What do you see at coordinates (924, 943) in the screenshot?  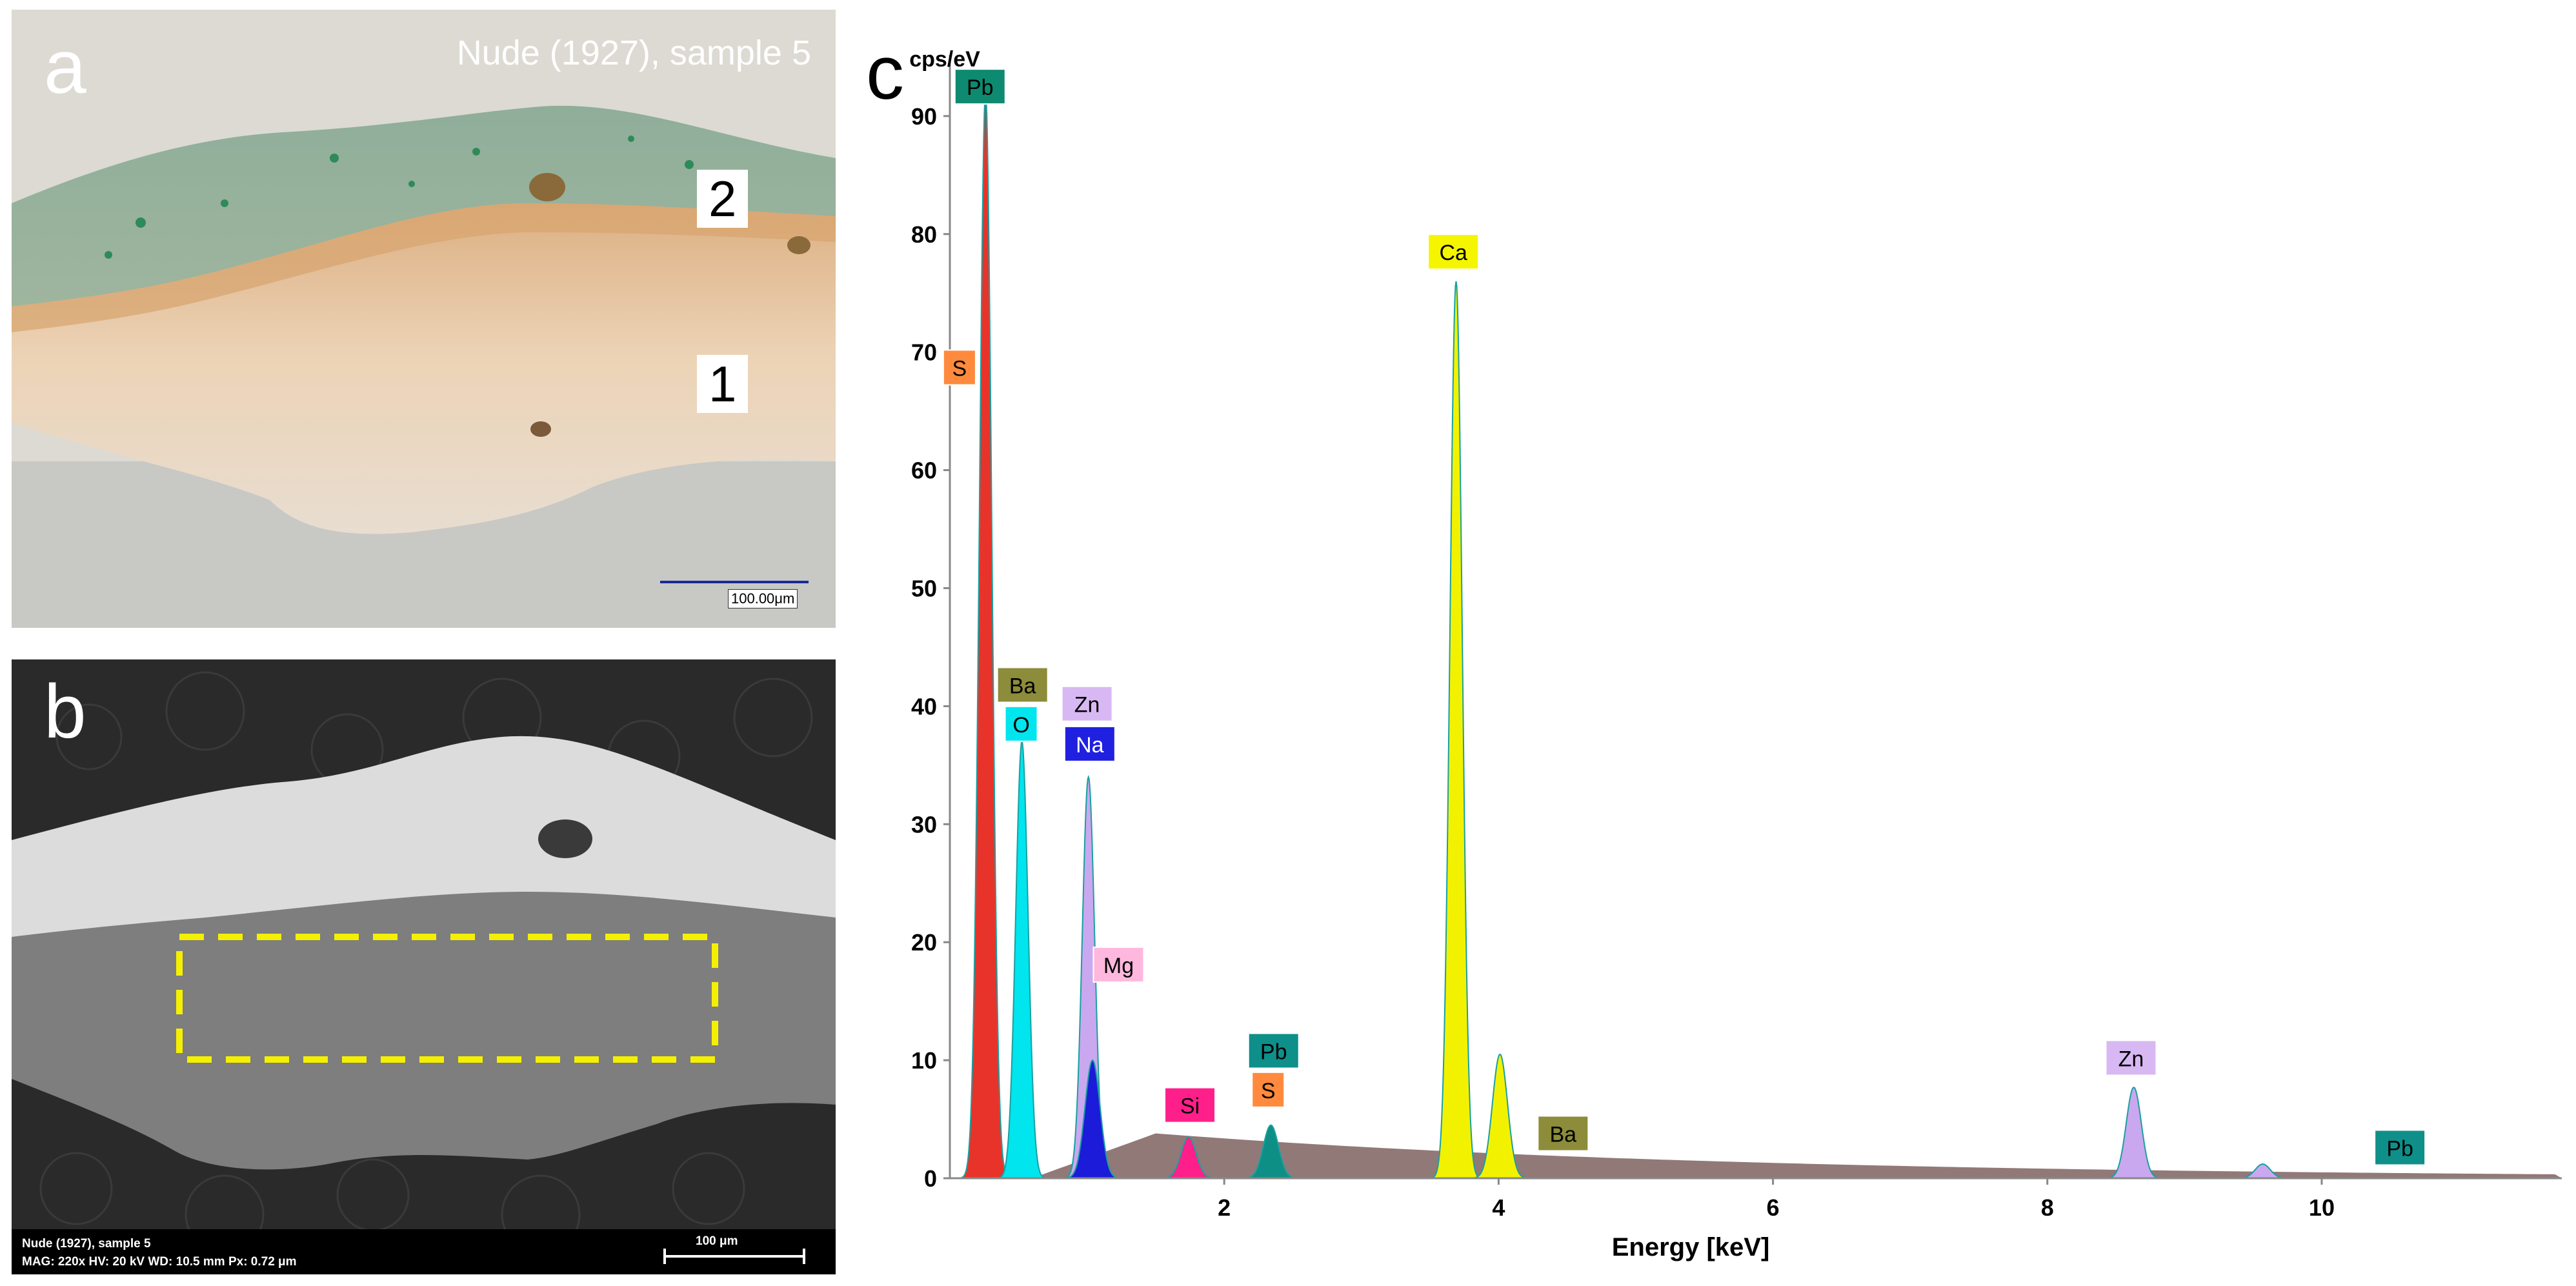 I see `y-tick-label-20: 20` at bounding box center [924, 943].